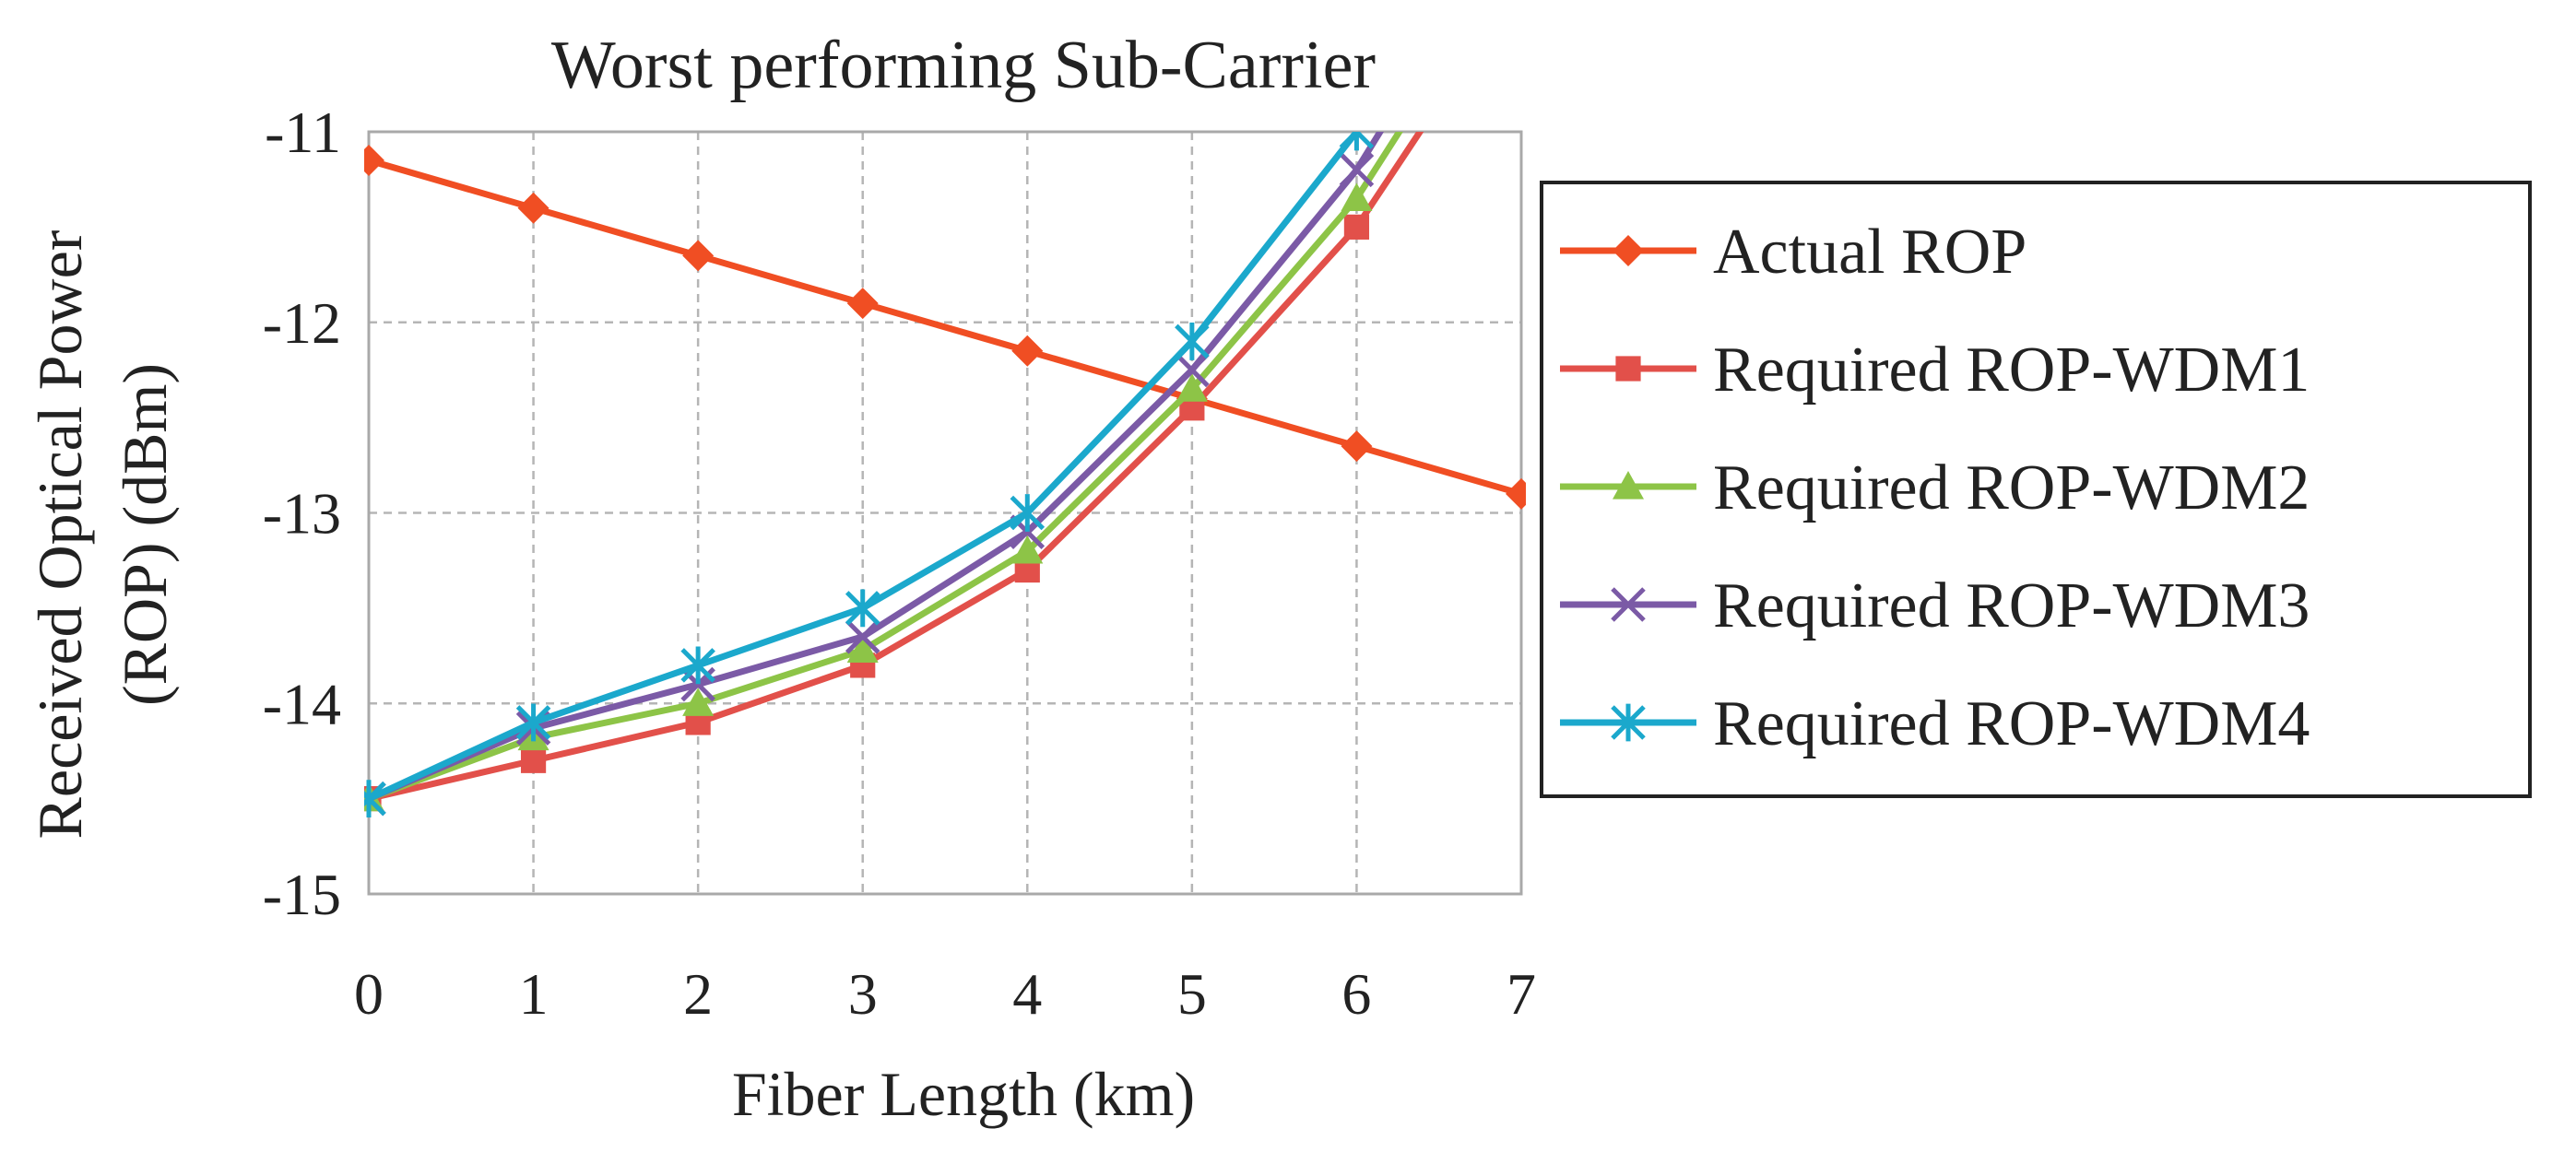 The image size is (2576, 1152). I want to click on legend-item: Actual ROP, so click(1793, 252).